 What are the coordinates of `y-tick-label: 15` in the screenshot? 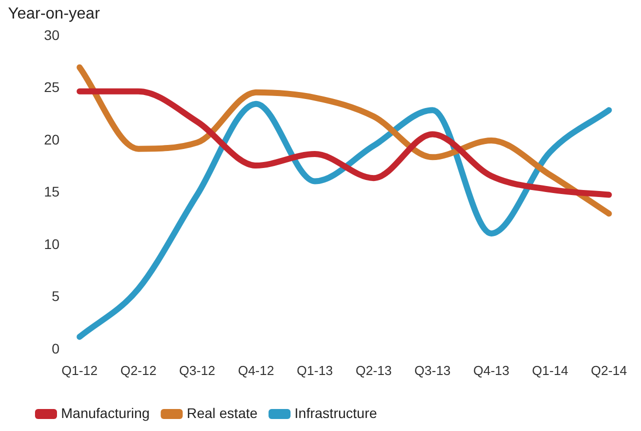 It's located at (52, 192).